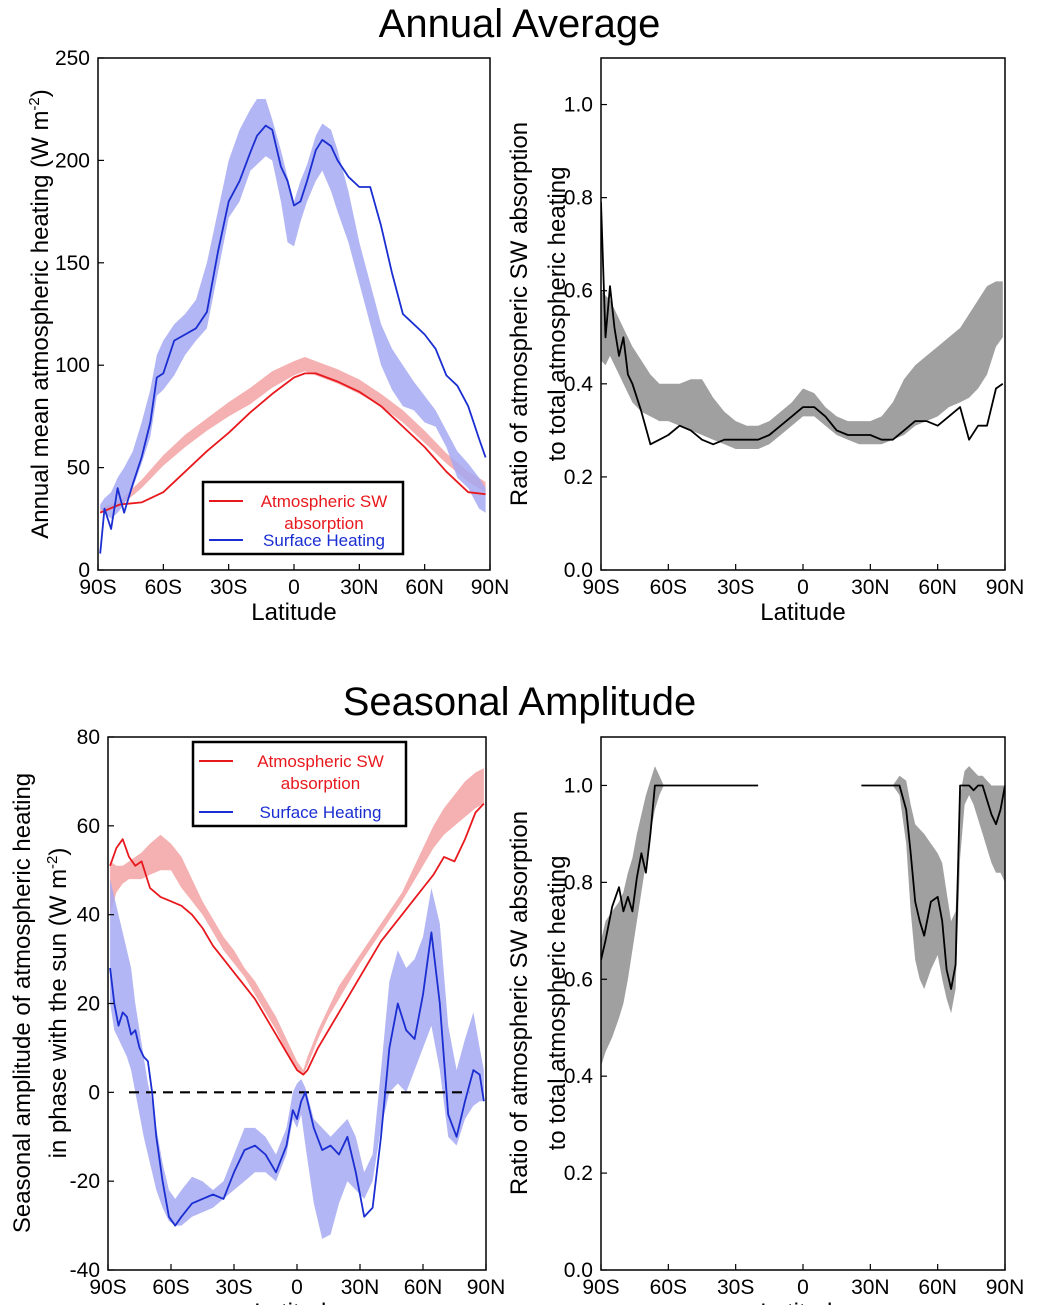  Describe the element at coordinates (58, 1003) in the screenshot. I see `y-axis-label-line2: in phase with the sun (W m-2)` at that location.